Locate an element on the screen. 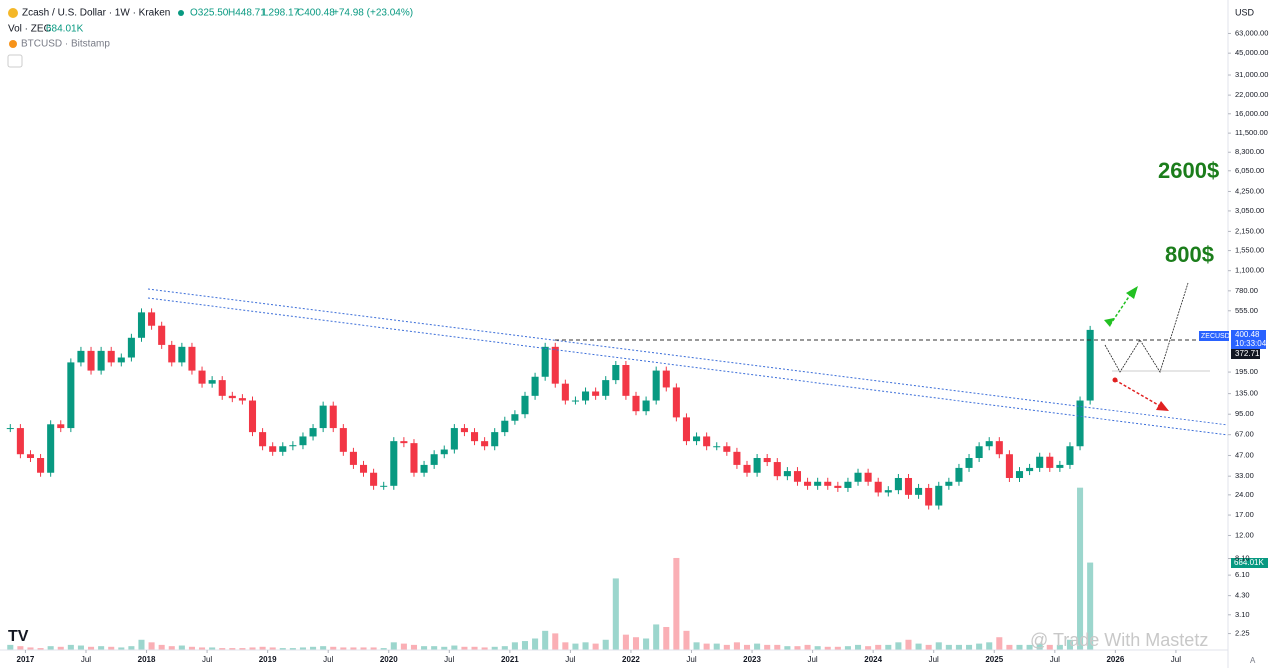 The image size is (1280, 668). y-tick-label: 135.00 is located at coordinates (1246, 393).